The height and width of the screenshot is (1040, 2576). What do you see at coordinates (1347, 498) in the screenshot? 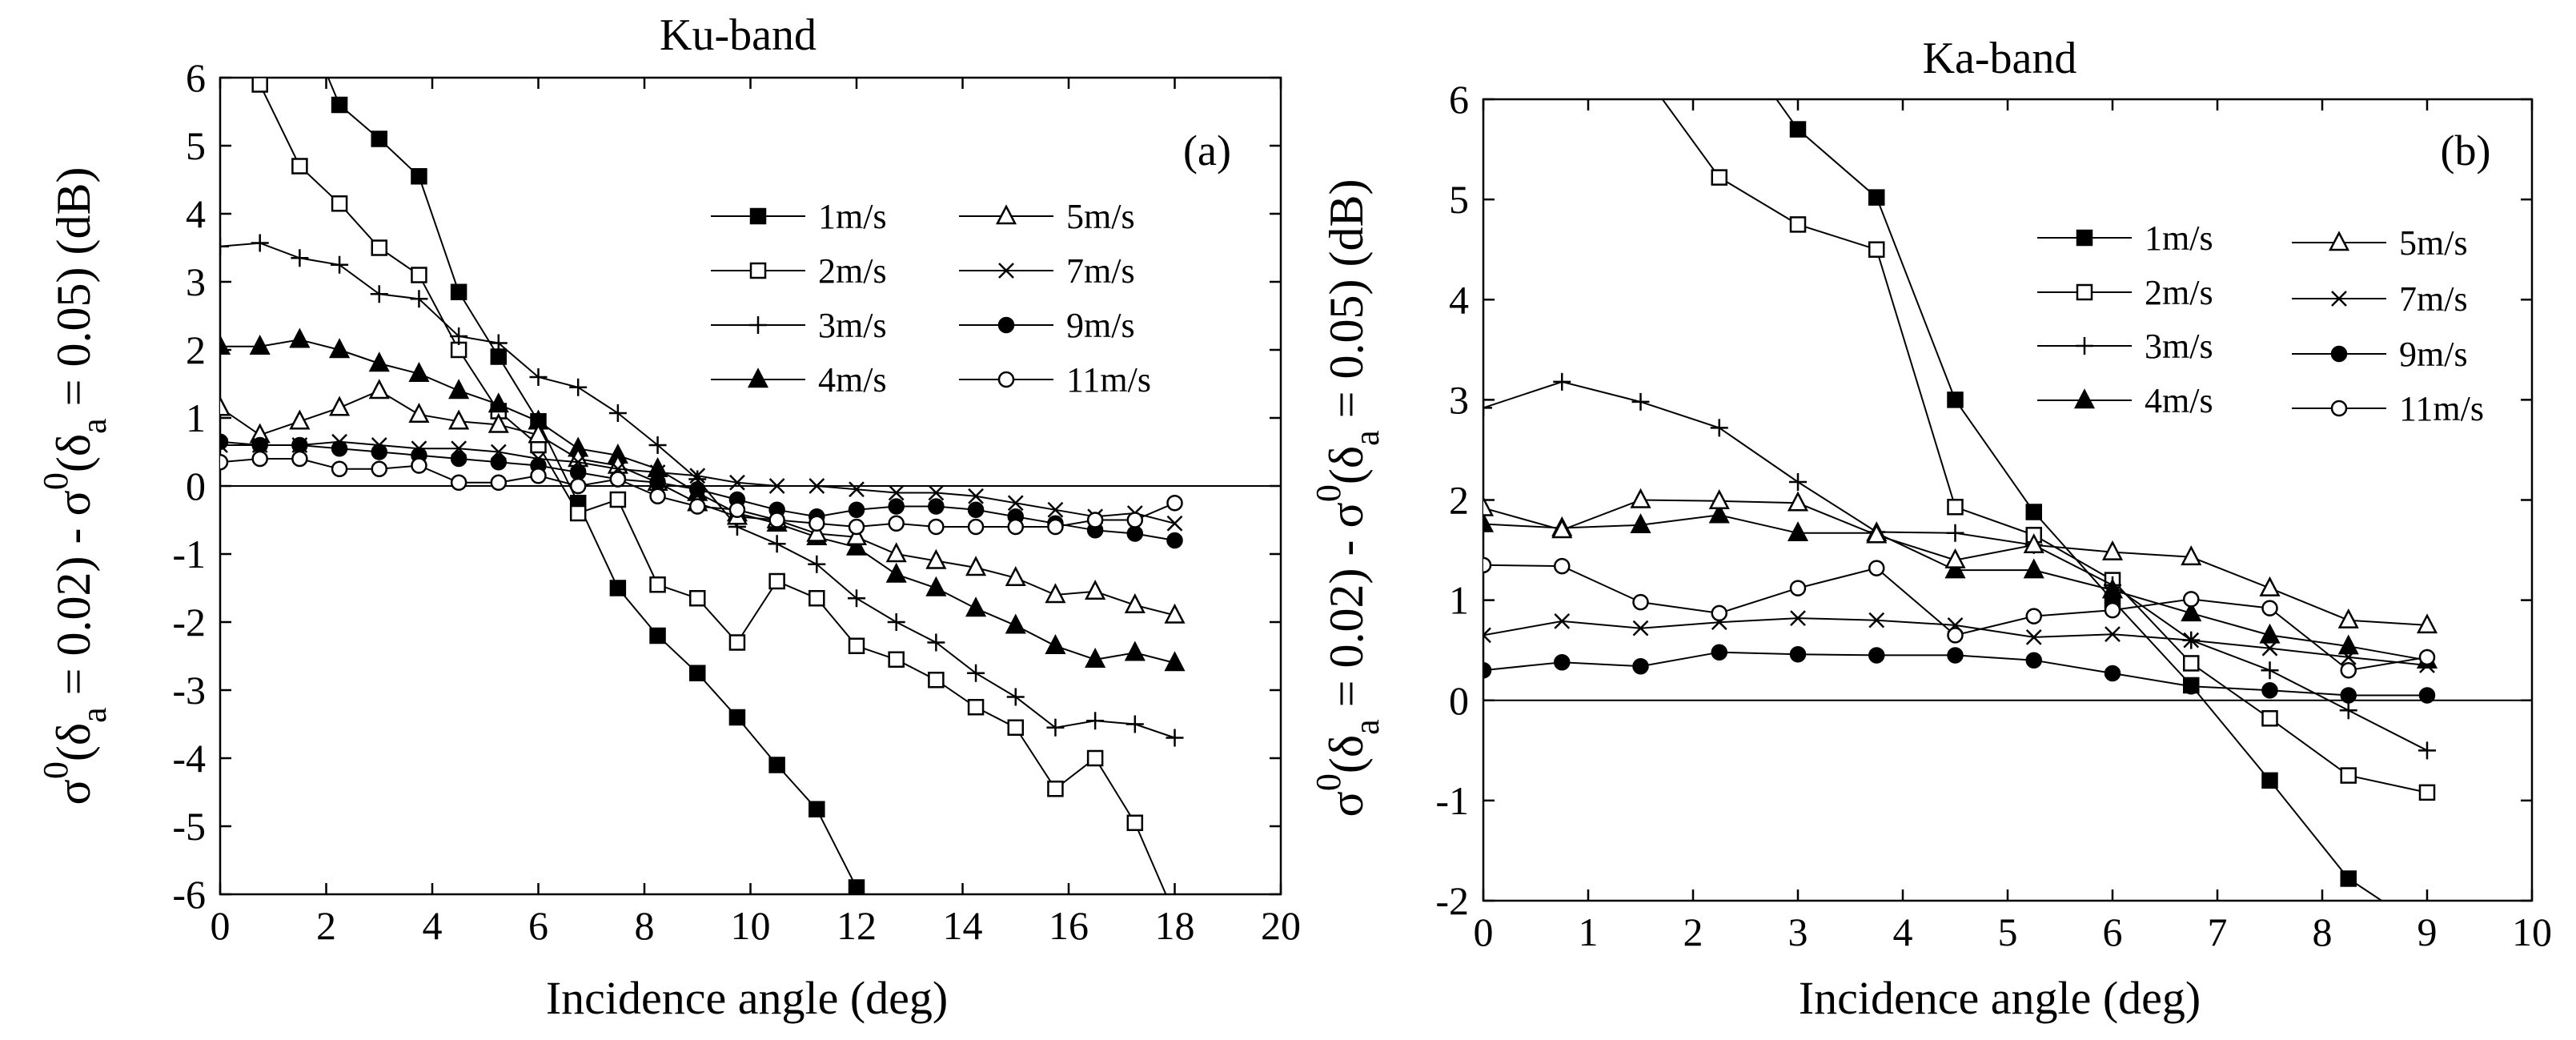
I see `y-axis-label: σ0(δa = 0.02) - σ0(δa = 0.05) (dB)` at bounding box center [1347, 498].